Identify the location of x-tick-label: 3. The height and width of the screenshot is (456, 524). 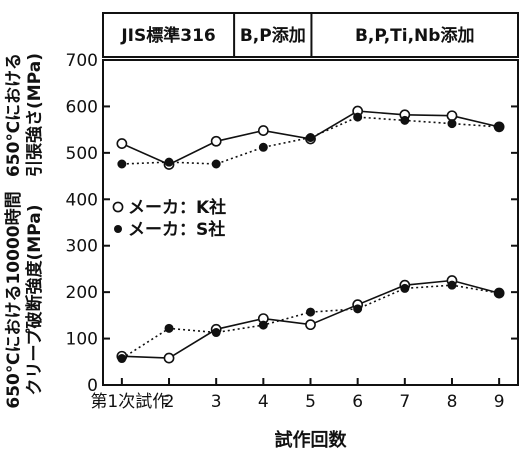
(216, 402).